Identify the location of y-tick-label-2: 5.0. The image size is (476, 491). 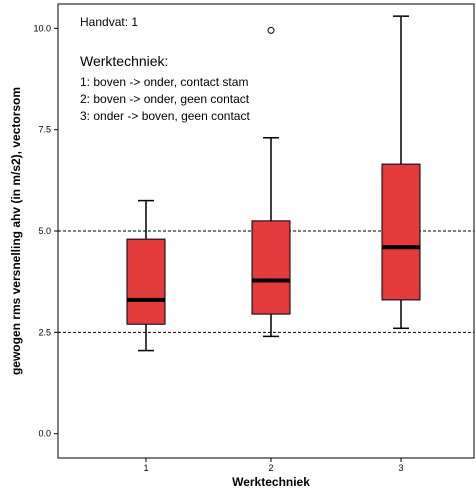
(44, 231).